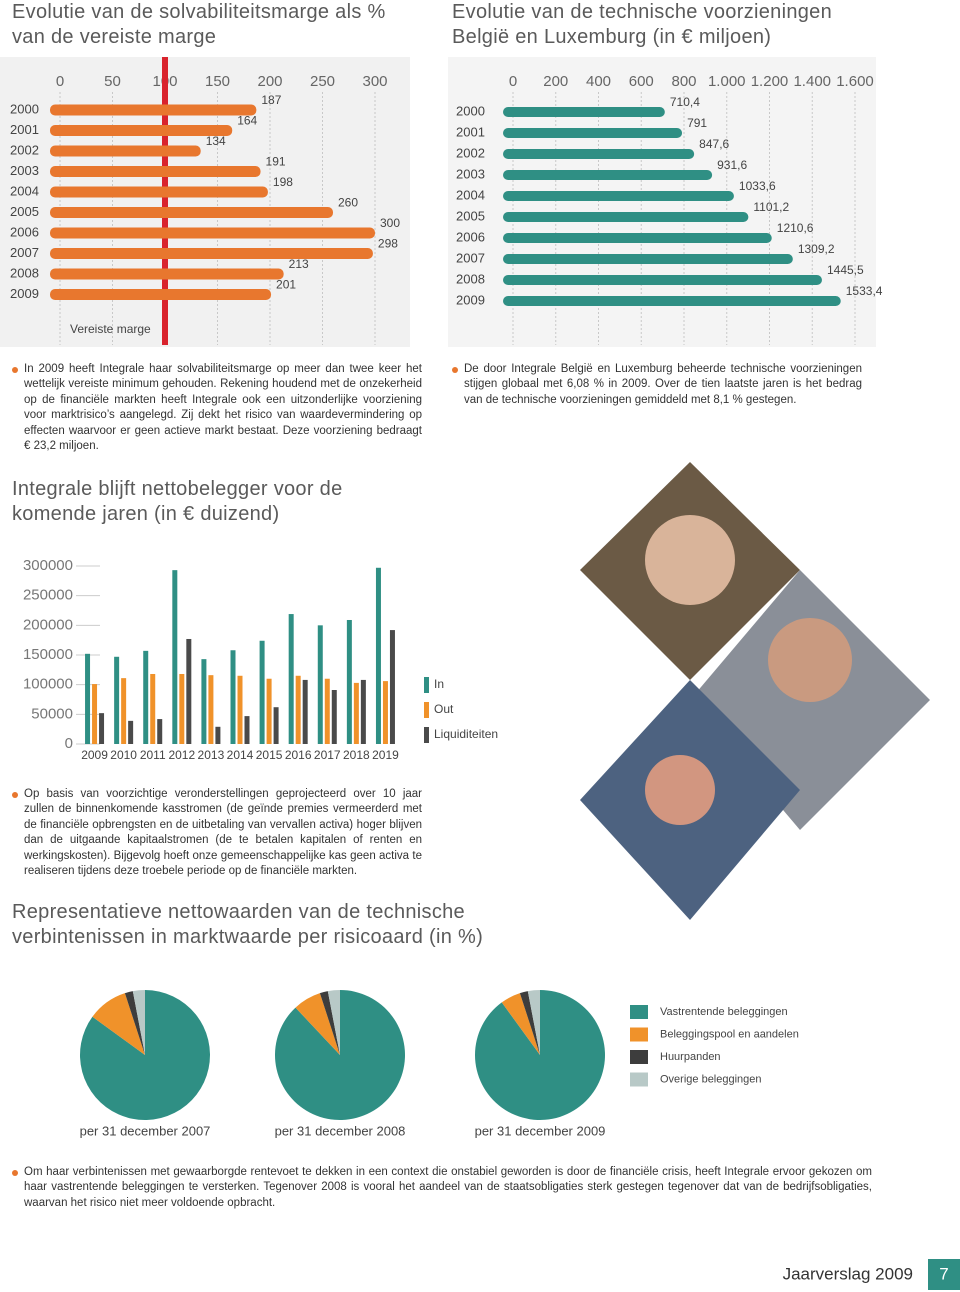  I want to click on x-tick-label: 600, so click(641, 81).